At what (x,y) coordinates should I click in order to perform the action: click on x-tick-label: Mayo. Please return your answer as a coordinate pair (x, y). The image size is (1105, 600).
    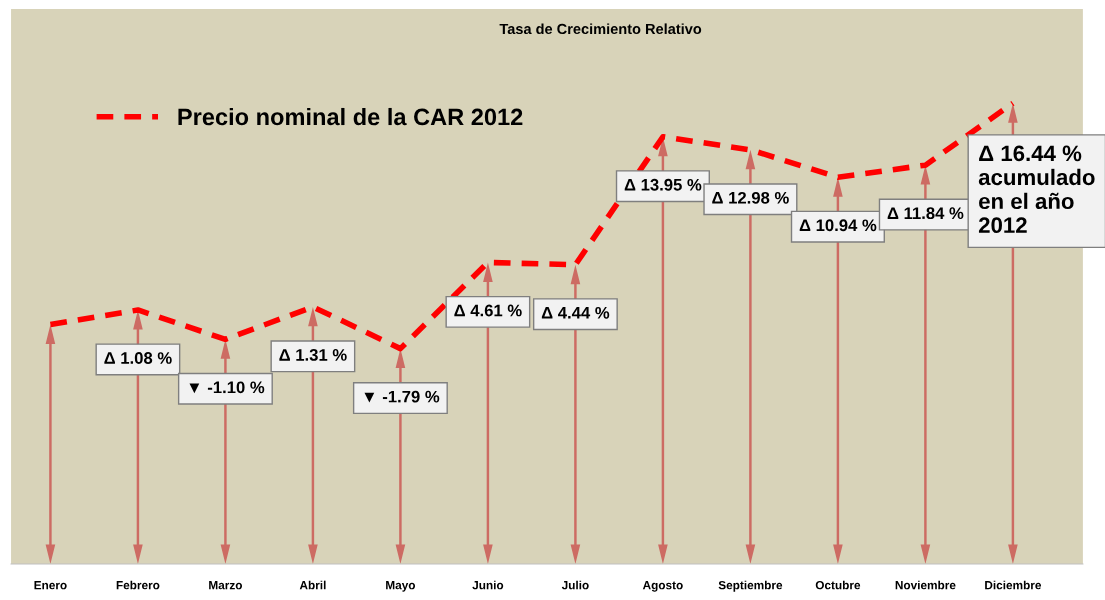
    Looking at the image, I should click on (401, 586).